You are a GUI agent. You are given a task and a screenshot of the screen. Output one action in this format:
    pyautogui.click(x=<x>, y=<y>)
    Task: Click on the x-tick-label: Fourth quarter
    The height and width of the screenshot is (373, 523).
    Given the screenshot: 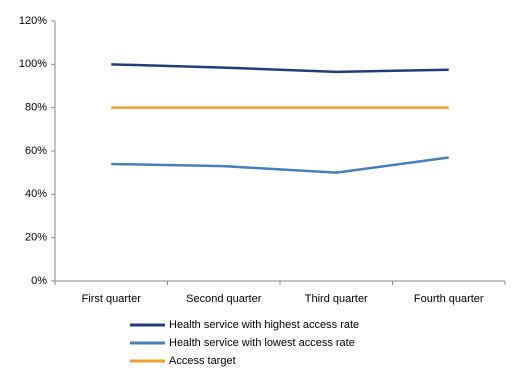 What is the action you would take?
    pyautogui.click(x=449, y=299)
    